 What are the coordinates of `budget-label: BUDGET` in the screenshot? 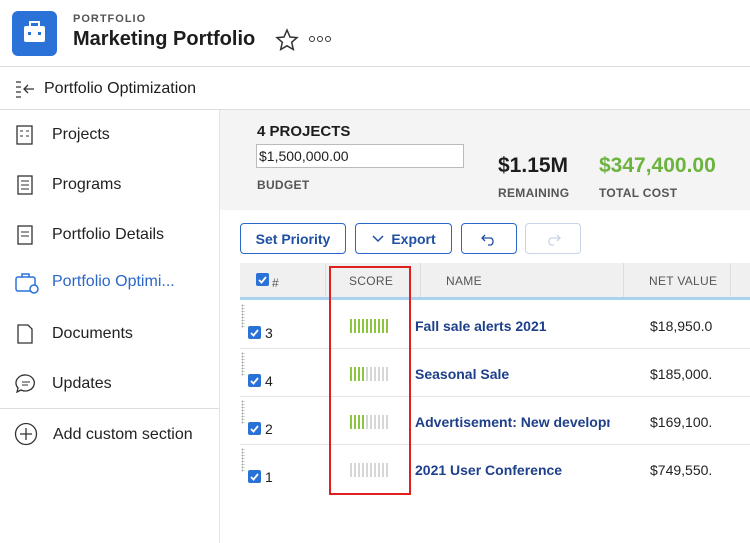 It's located at (283, 185).